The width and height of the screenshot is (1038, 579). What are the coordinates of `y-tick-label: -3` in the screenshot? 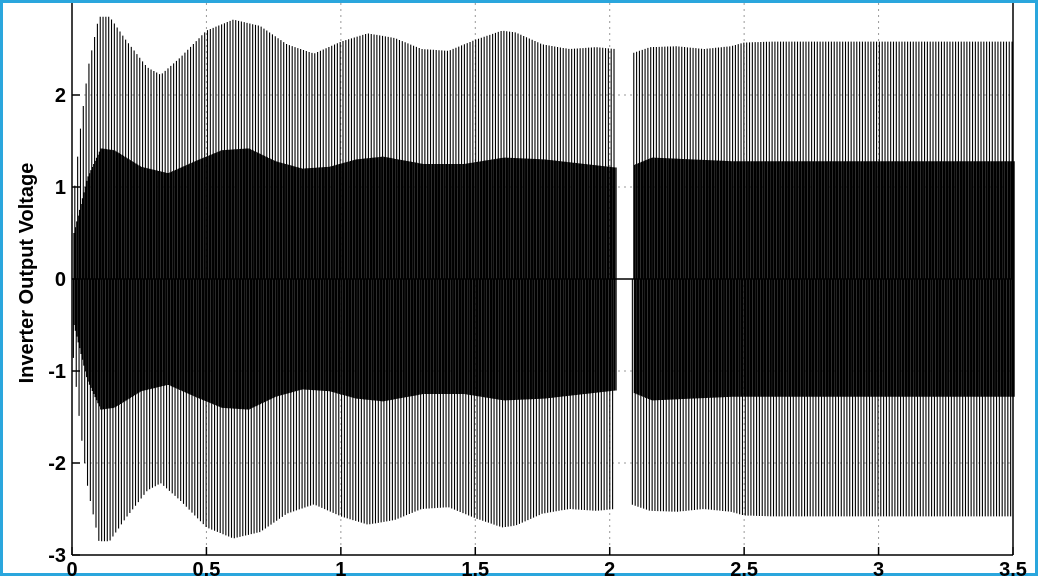 It's located at (57, 556).